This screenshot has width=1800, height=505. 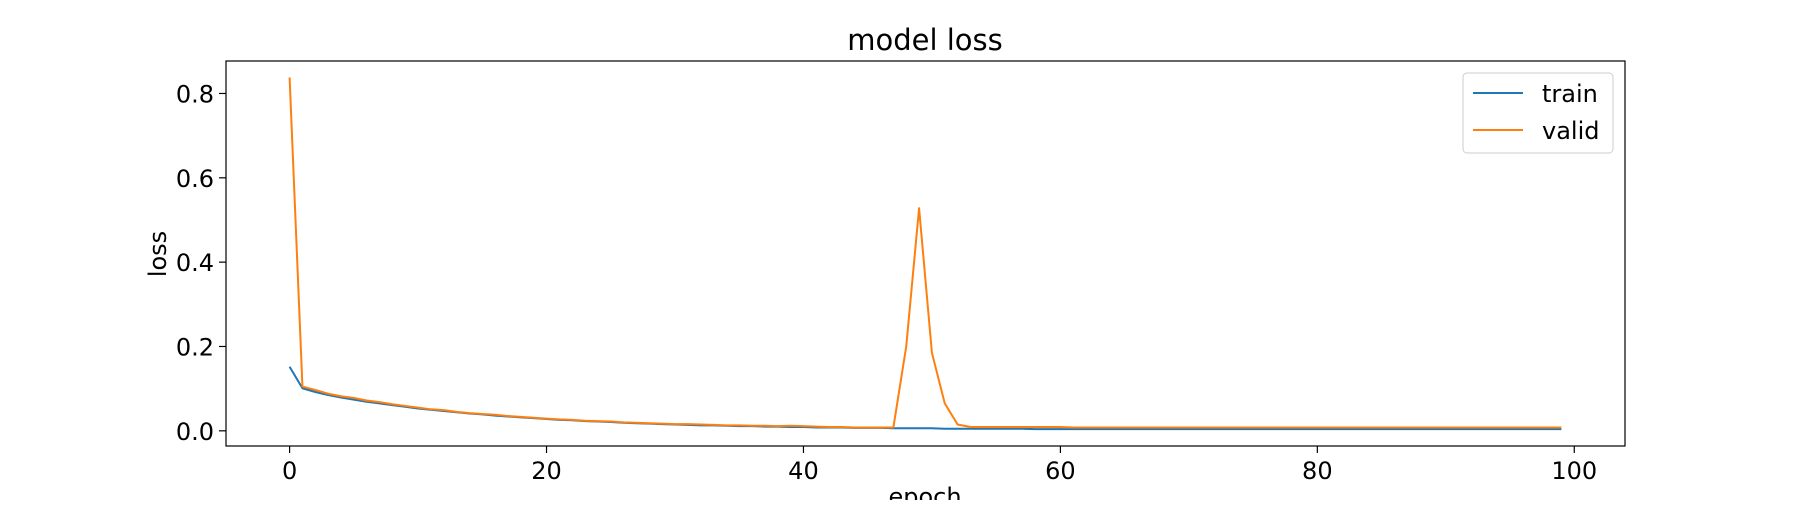 What do you see at coordinates (925, 40) in the screenshot?
I see `chart-title: model loss` at bounding box center [925, 40].